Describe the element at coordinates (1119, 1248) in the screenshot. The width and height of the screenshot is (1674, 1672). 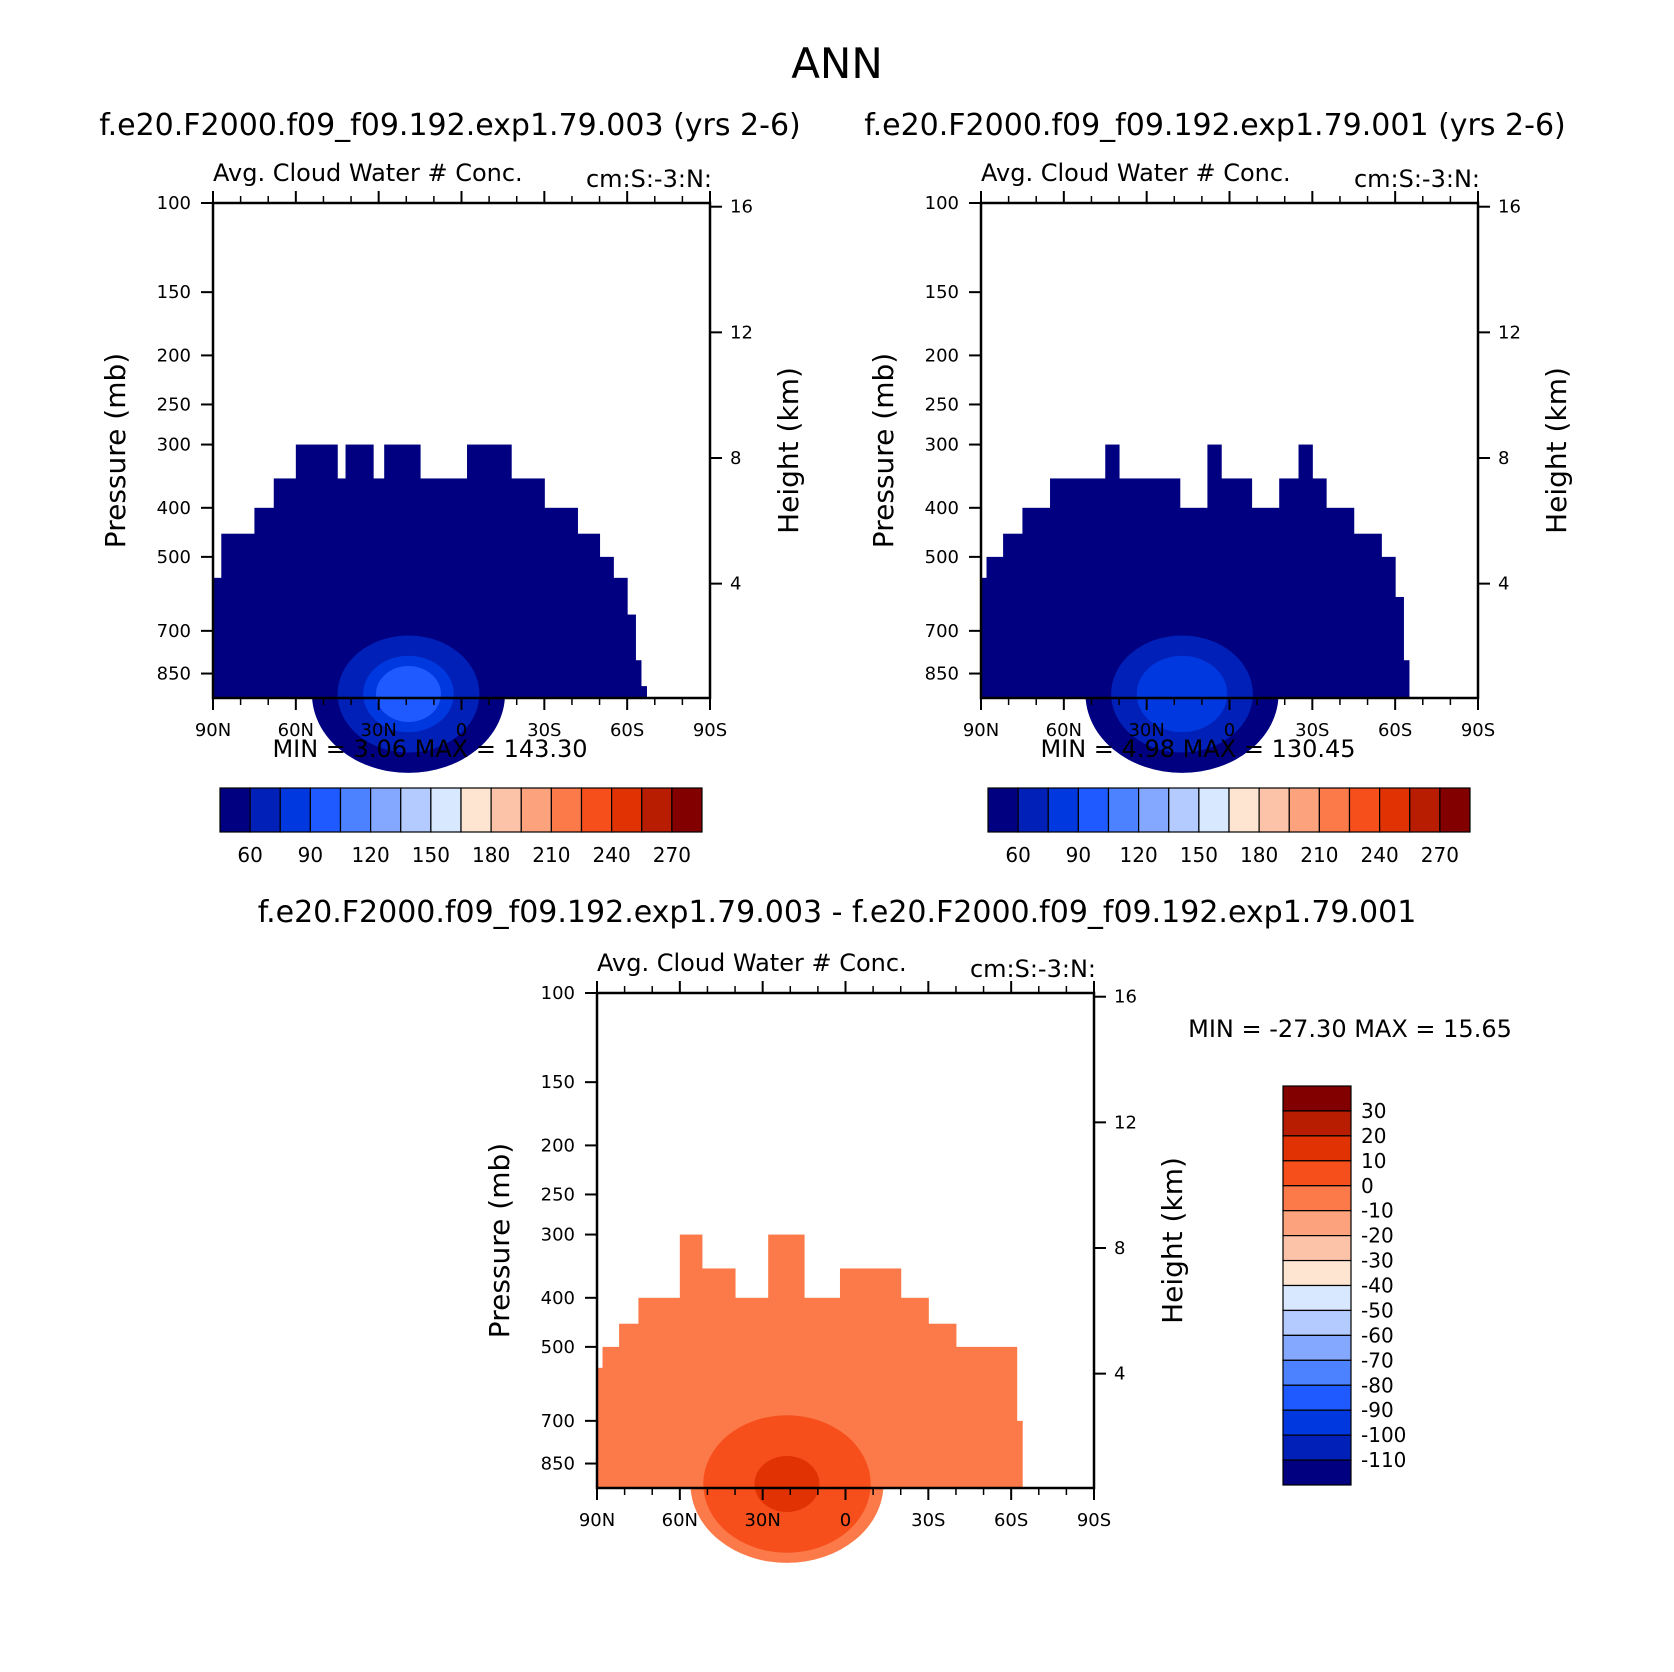
I see `height-tick-label: 8` at that location.